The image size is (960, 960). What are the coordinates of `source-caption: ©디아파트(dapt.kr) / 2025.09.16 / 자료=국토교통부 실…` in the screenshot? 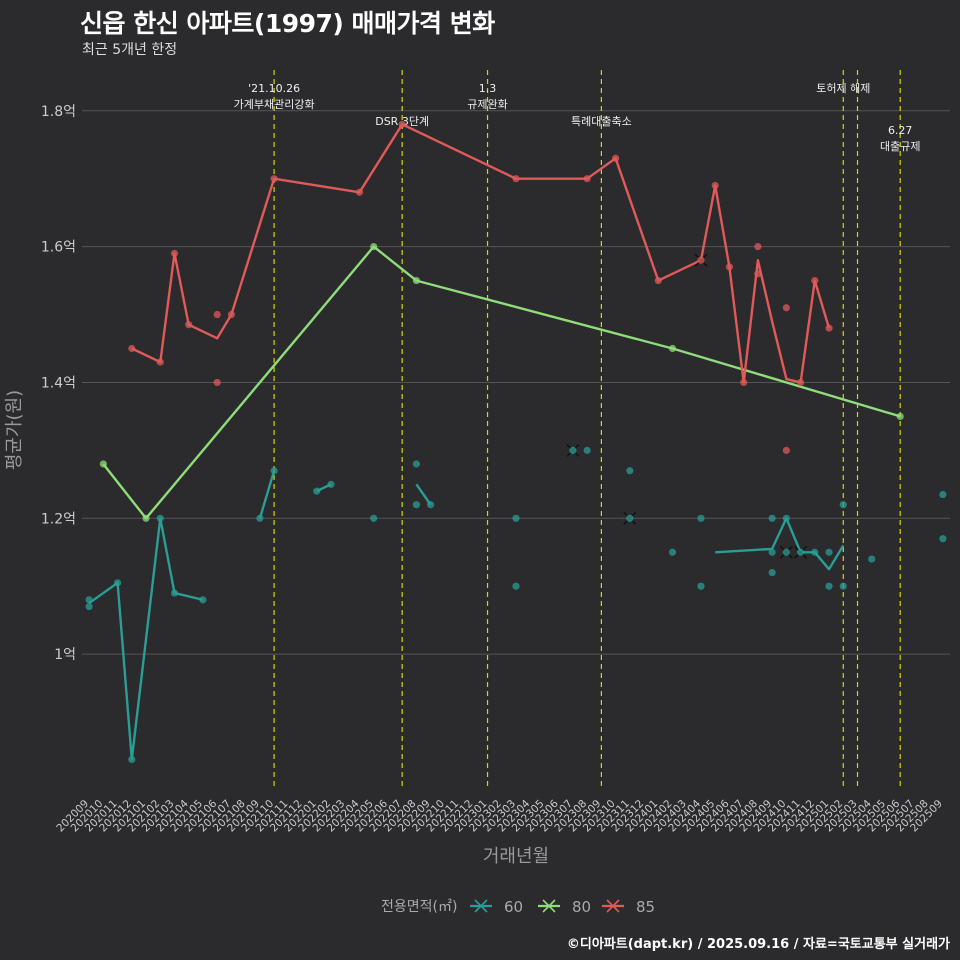 It's located at (758, 944).